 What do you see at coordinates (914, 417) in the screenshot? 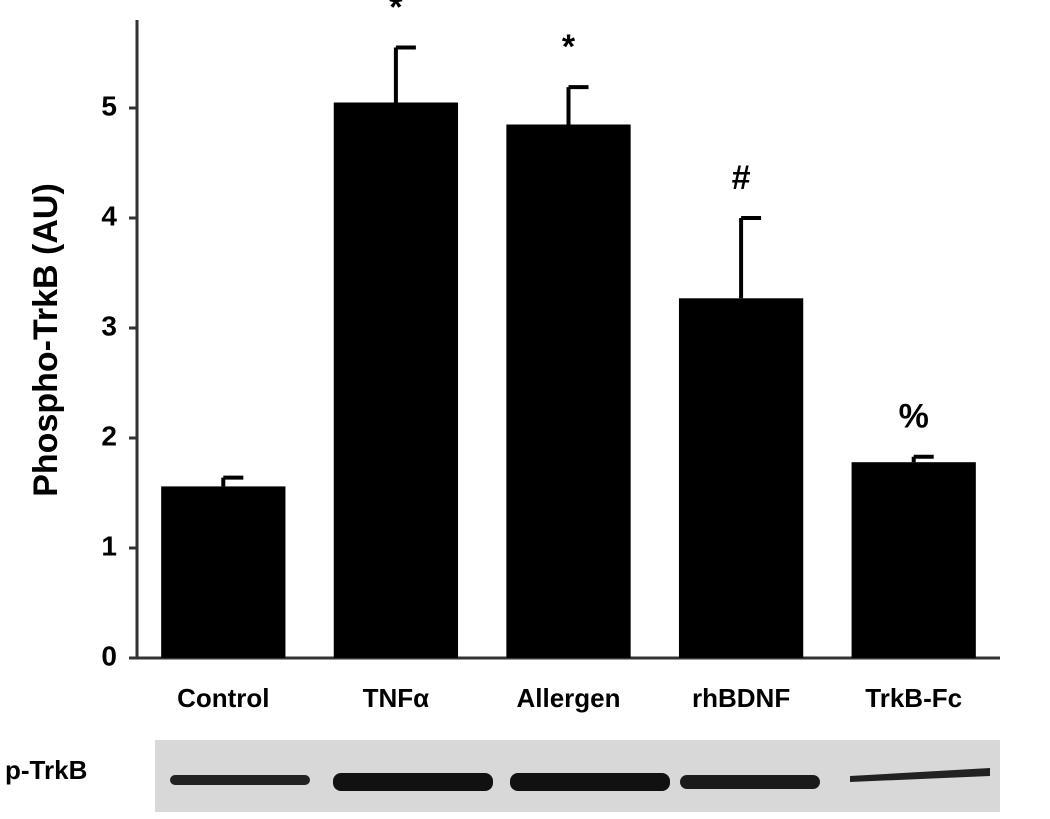
I see `annotation: %` at bounding box center [914, 417].